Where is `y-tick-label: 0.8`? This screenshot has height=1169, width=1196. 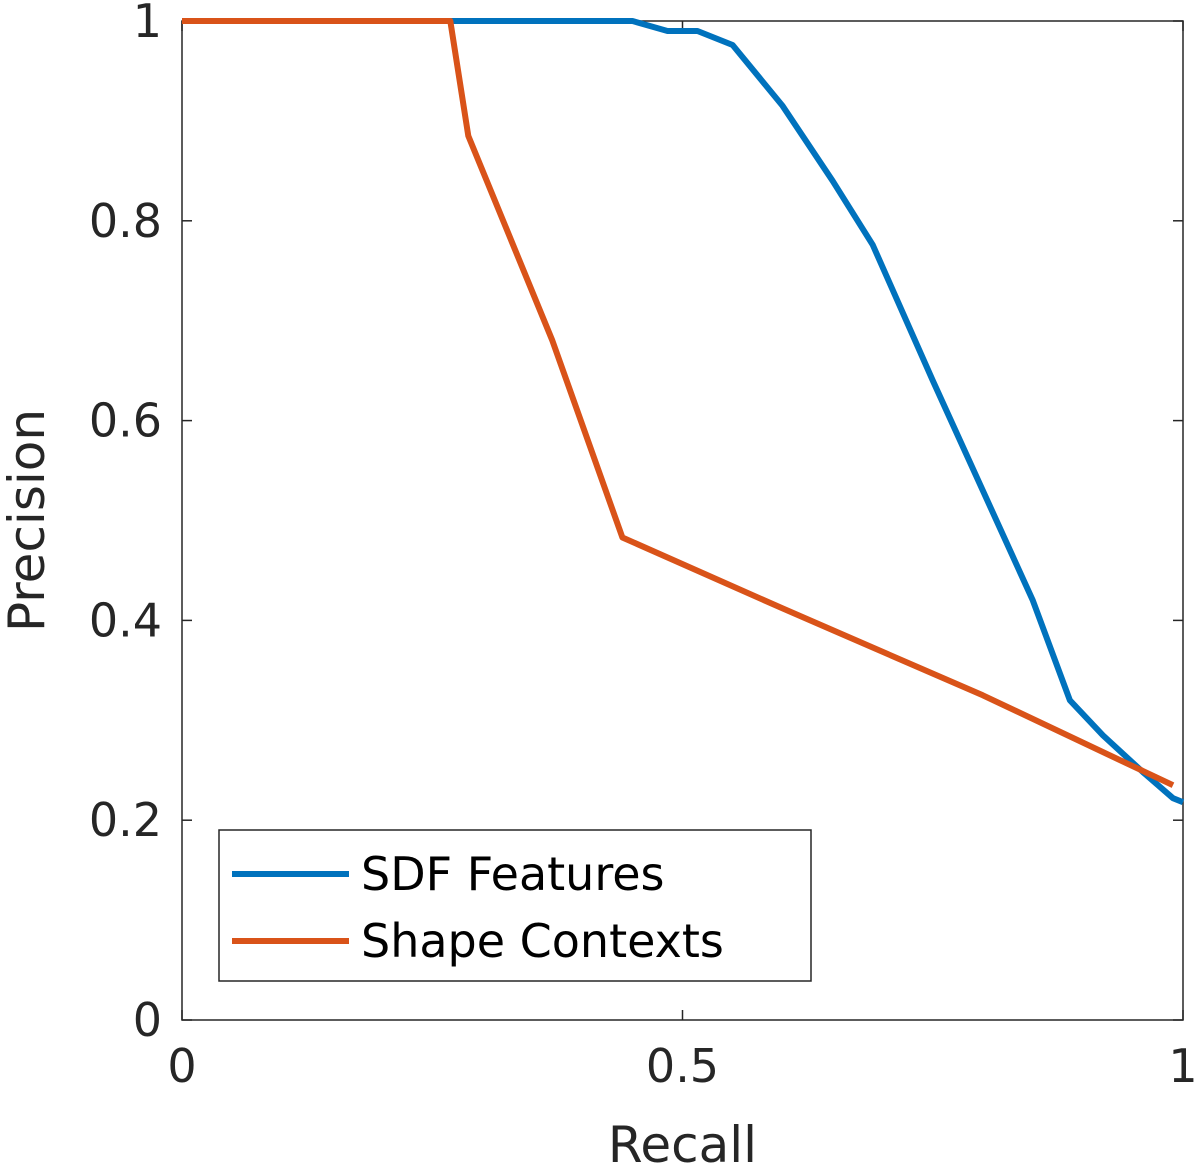
y-tick-label: 0.8 is located at coordinates (125, 221).